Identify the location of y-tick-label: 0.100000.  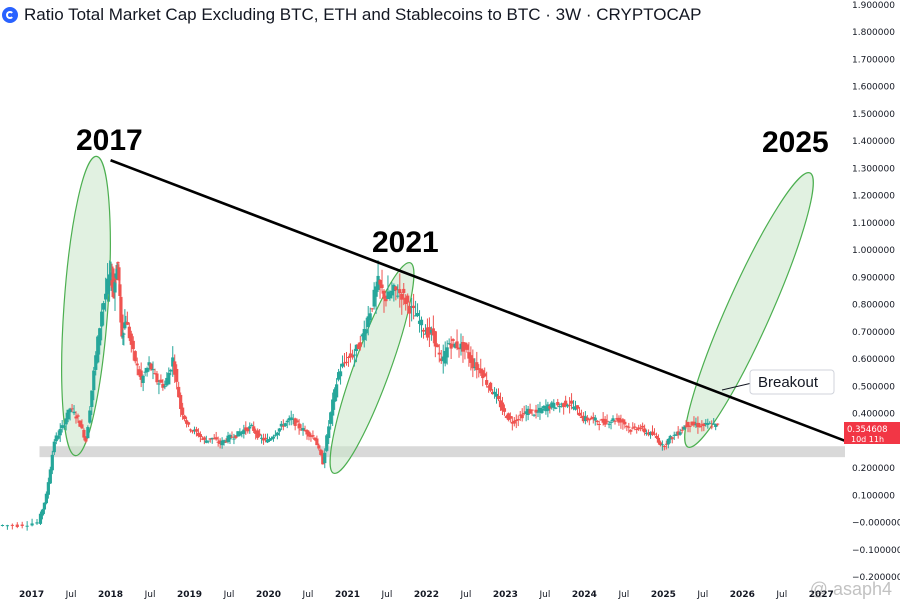
(873, 496).